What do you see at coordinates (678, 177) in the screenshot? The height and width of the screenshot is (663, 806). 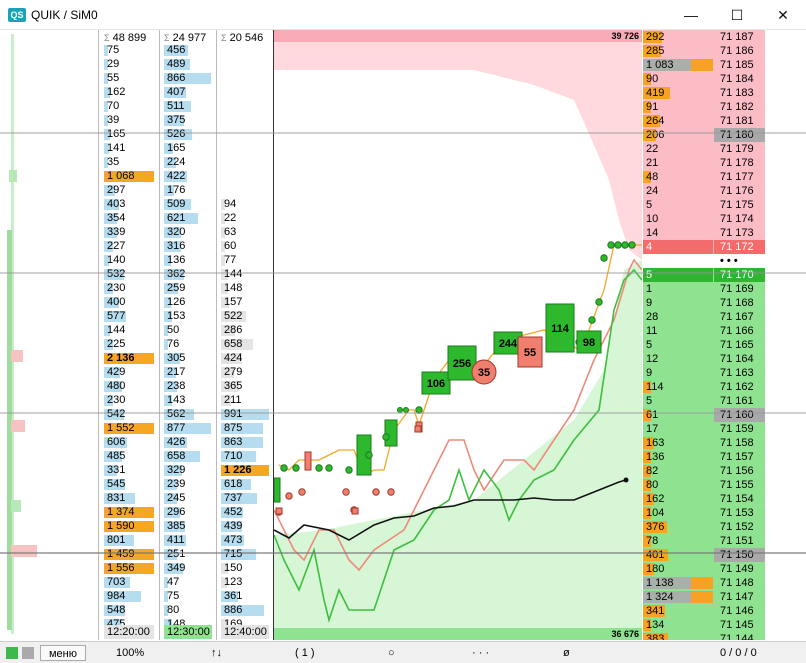 I see `order-volume-cell: 48` at bounding box center [678, 177].